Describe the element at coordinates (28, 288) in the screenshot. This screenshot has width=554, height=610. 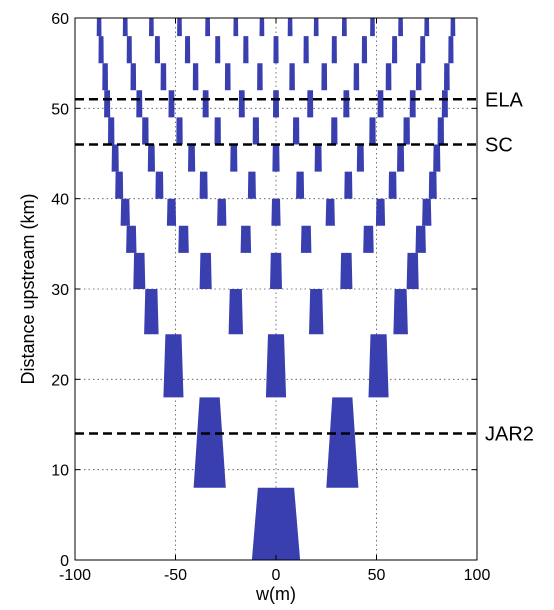
I see `y-axis-label: Distance upstream (km)` at that location.